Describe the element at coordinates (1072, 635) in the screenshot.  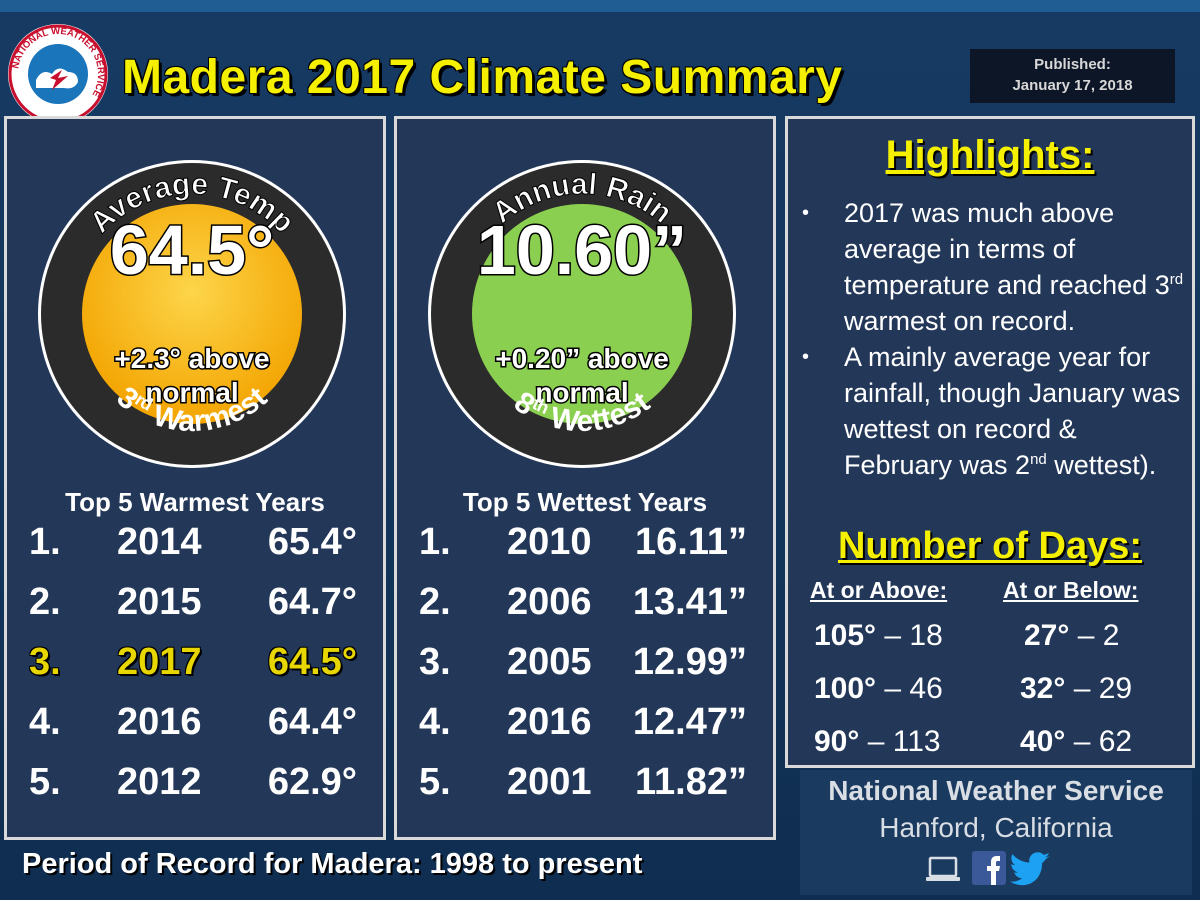
I see `days-below-row: 27° – 2` at that location.